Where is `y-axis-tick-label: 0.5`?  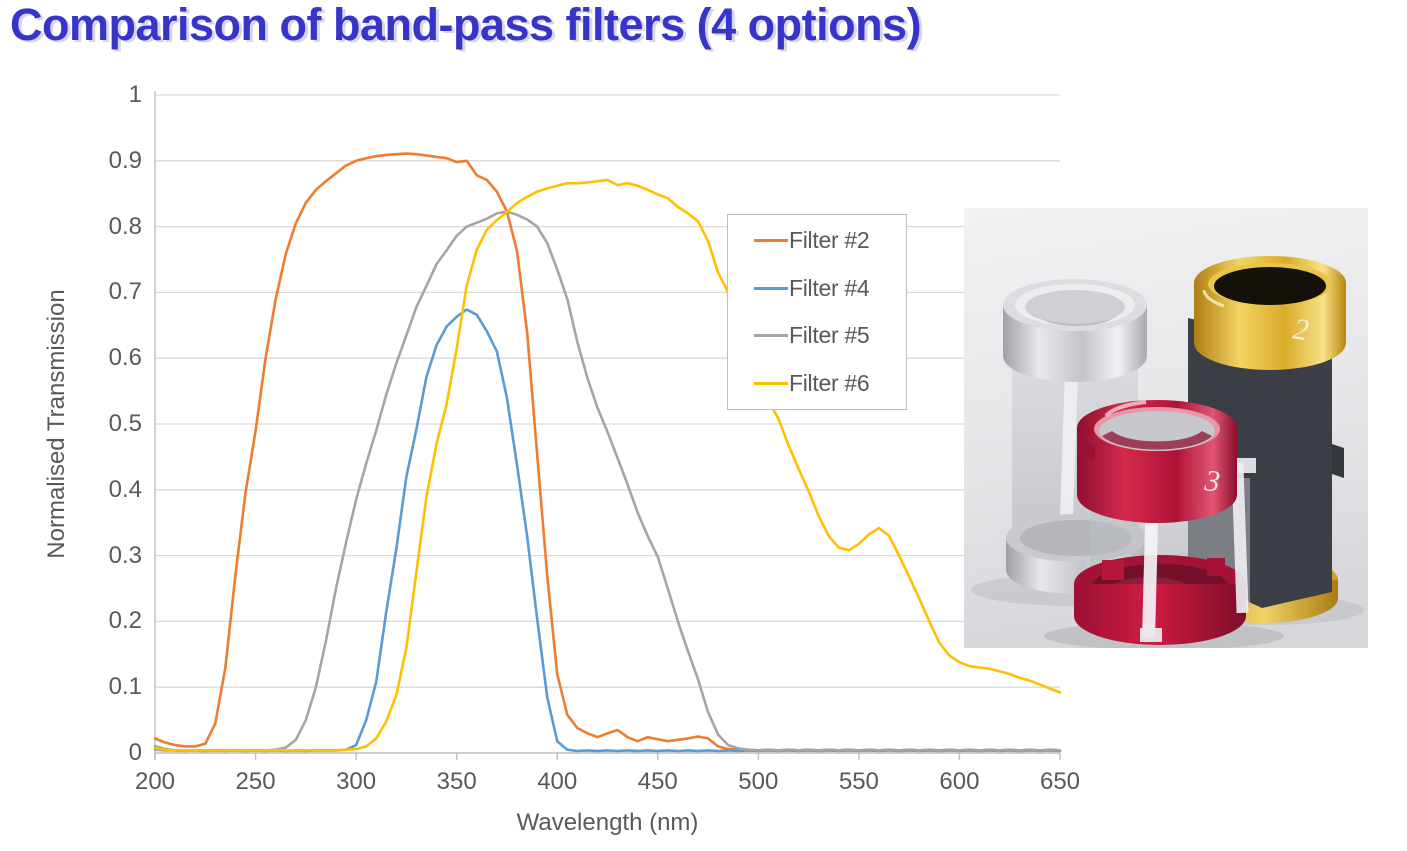 y-axis-tick-label: 0.5 is located at coordinates (125, 423).